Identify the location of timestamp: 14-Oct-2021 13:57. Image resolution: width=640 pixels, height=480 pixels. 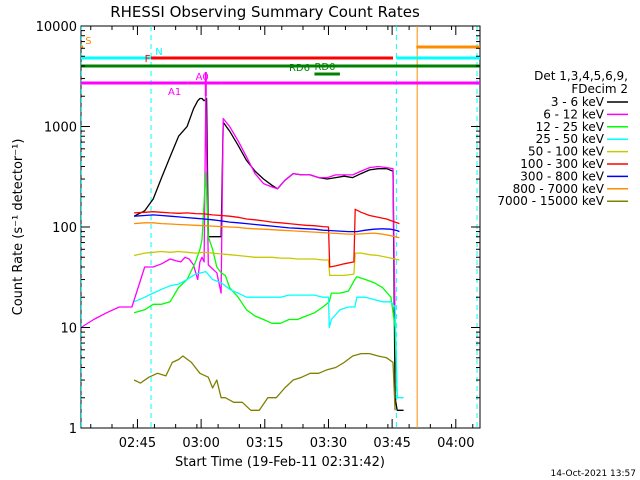
(593, 474).